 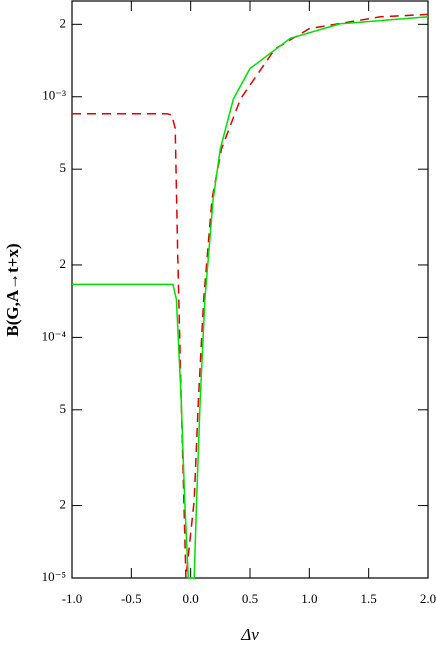 What do you see at coordinates (54, 95) in the screenshot?
I see `y-tick-label: 10⁻³` at bounding box center [54, 95].